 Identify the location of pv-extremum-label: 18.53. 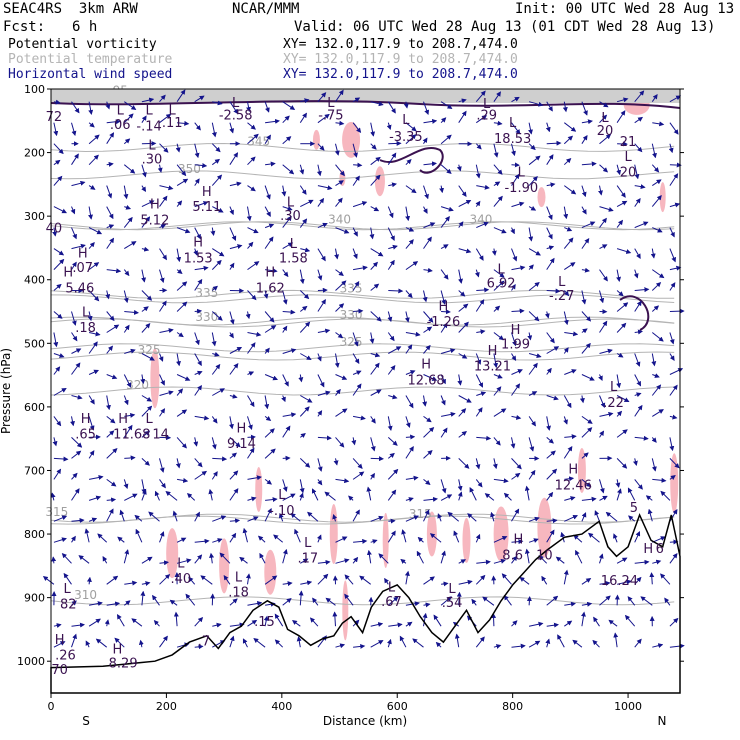
(512, 139).